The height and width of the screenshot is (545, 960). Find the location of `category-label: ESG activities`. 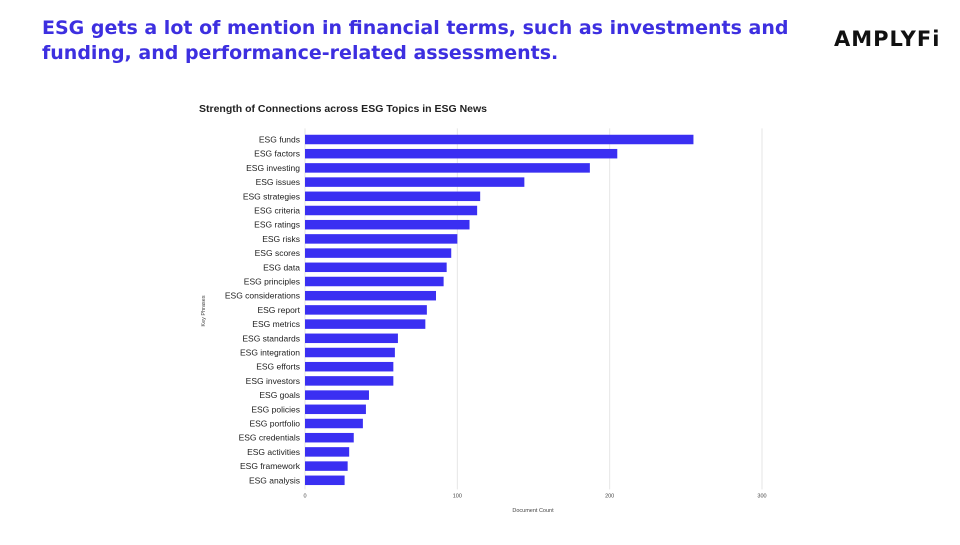

category-label: ESG activities is located at coordinates (273, 452).